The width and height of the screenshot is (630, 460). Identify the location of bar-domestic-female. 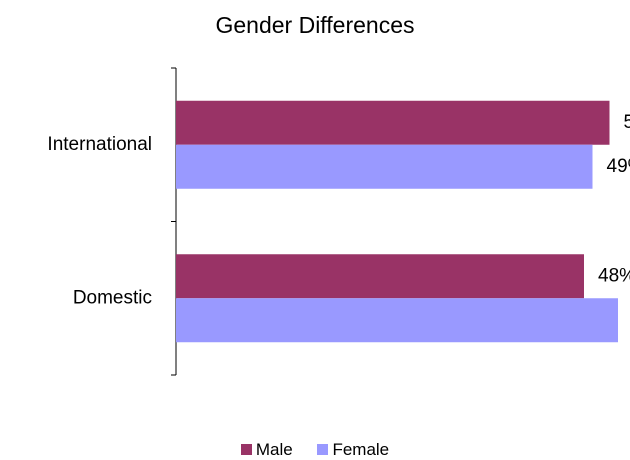
(397, 320).